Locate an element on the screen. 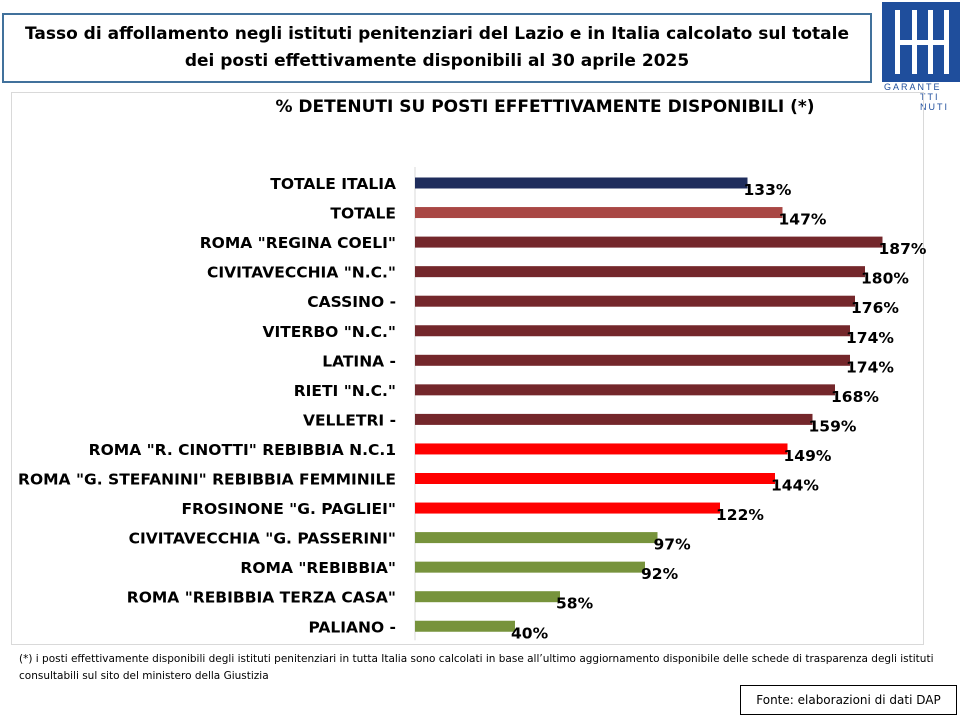 Image resolution: width=960 pixels, height=720 pixels. data-label: 58% is located at coordinates (575, 604).